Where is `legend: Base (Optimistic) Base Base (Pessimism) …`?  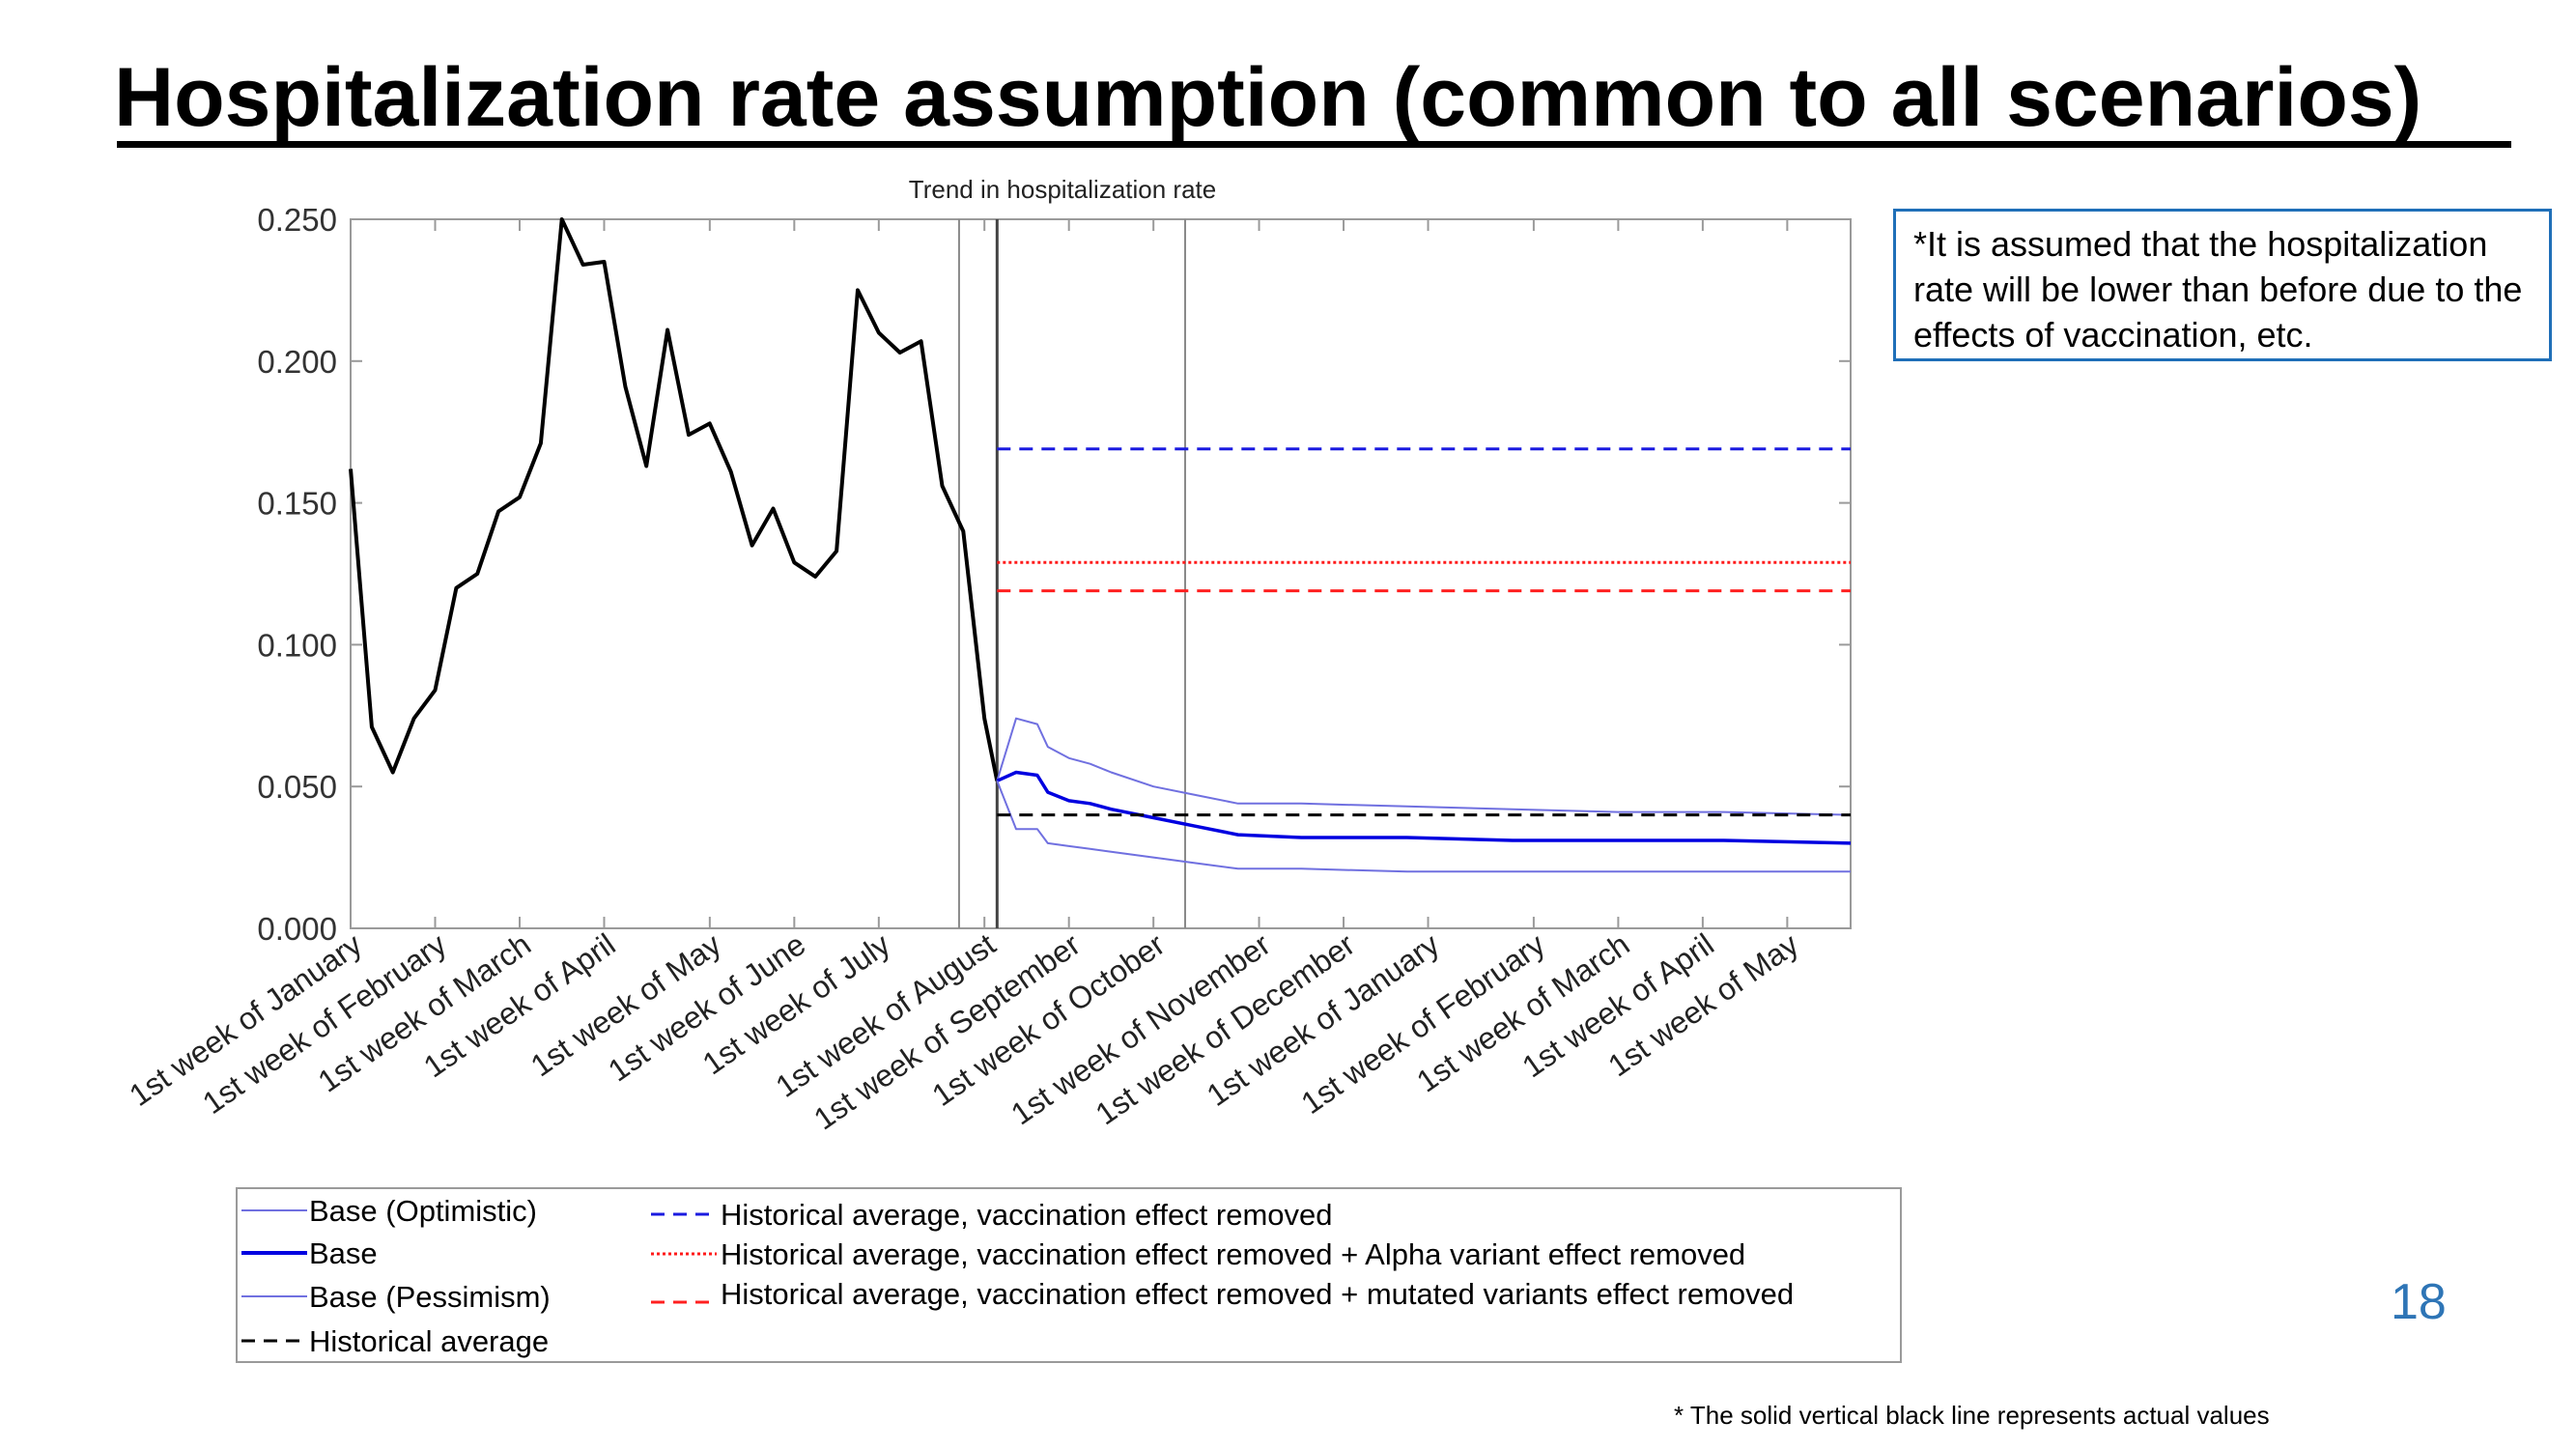 legend: Base (Optimistic) Base Base (Pessimism) … is located at coordinates (1069, 1275).